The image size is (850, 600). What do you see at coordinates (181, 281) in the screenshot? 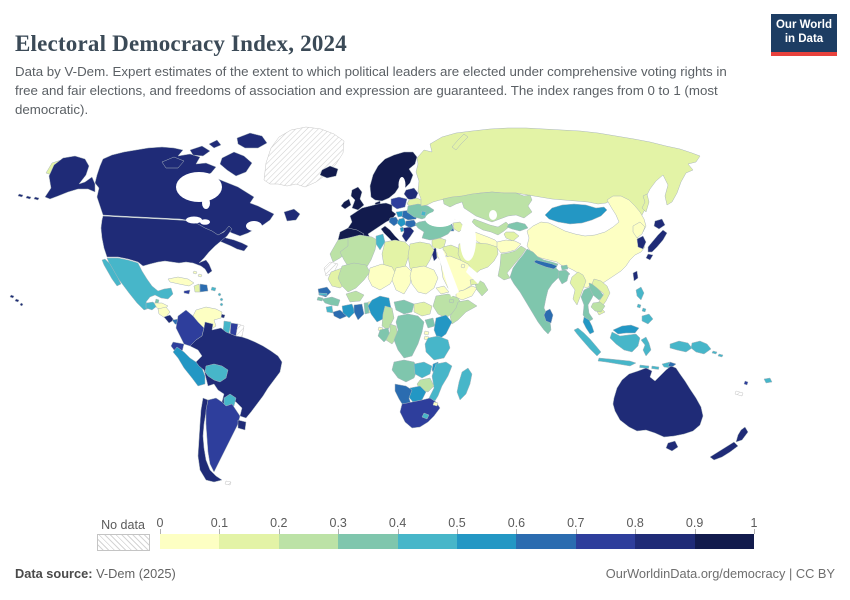
I see `map-region-cuba` at bounding box center [181, 281].